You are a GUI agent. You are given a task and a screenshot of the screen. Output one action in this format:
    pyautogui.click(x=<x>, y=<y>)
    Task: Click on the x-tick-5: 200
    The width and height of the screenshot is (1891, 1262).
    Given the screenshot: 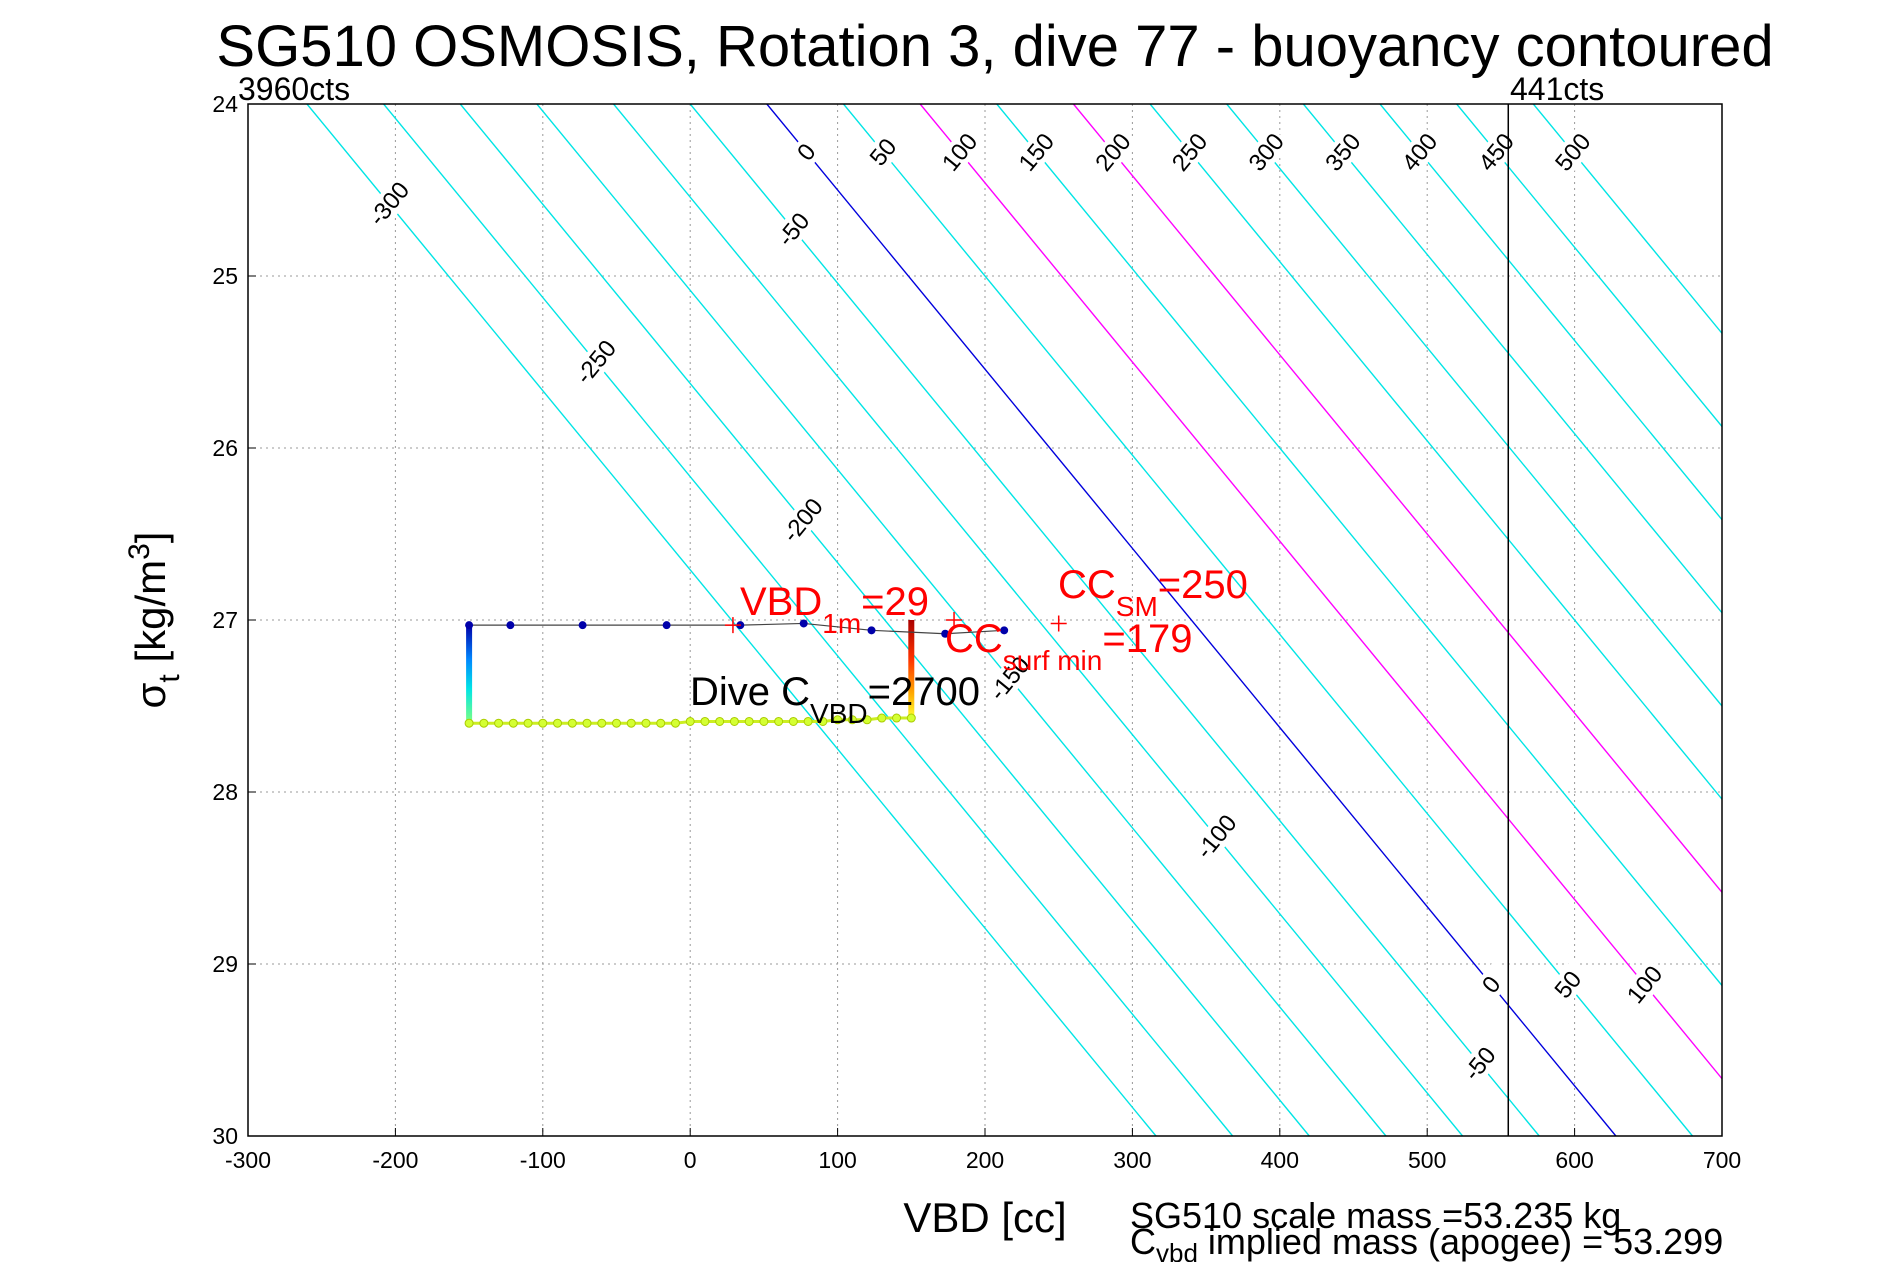 What is the action you would take?
    pyautogui.click(x=985, y=1160)
    